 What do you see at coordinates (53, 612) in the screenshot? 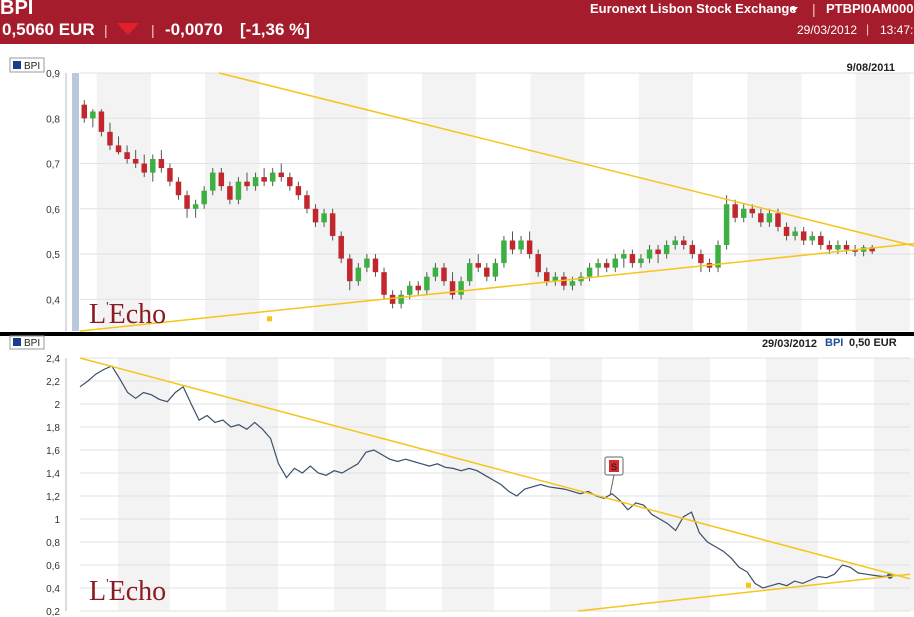
I see `bottom-y-tick-label: 0,2` at bounding box center [53, 612].